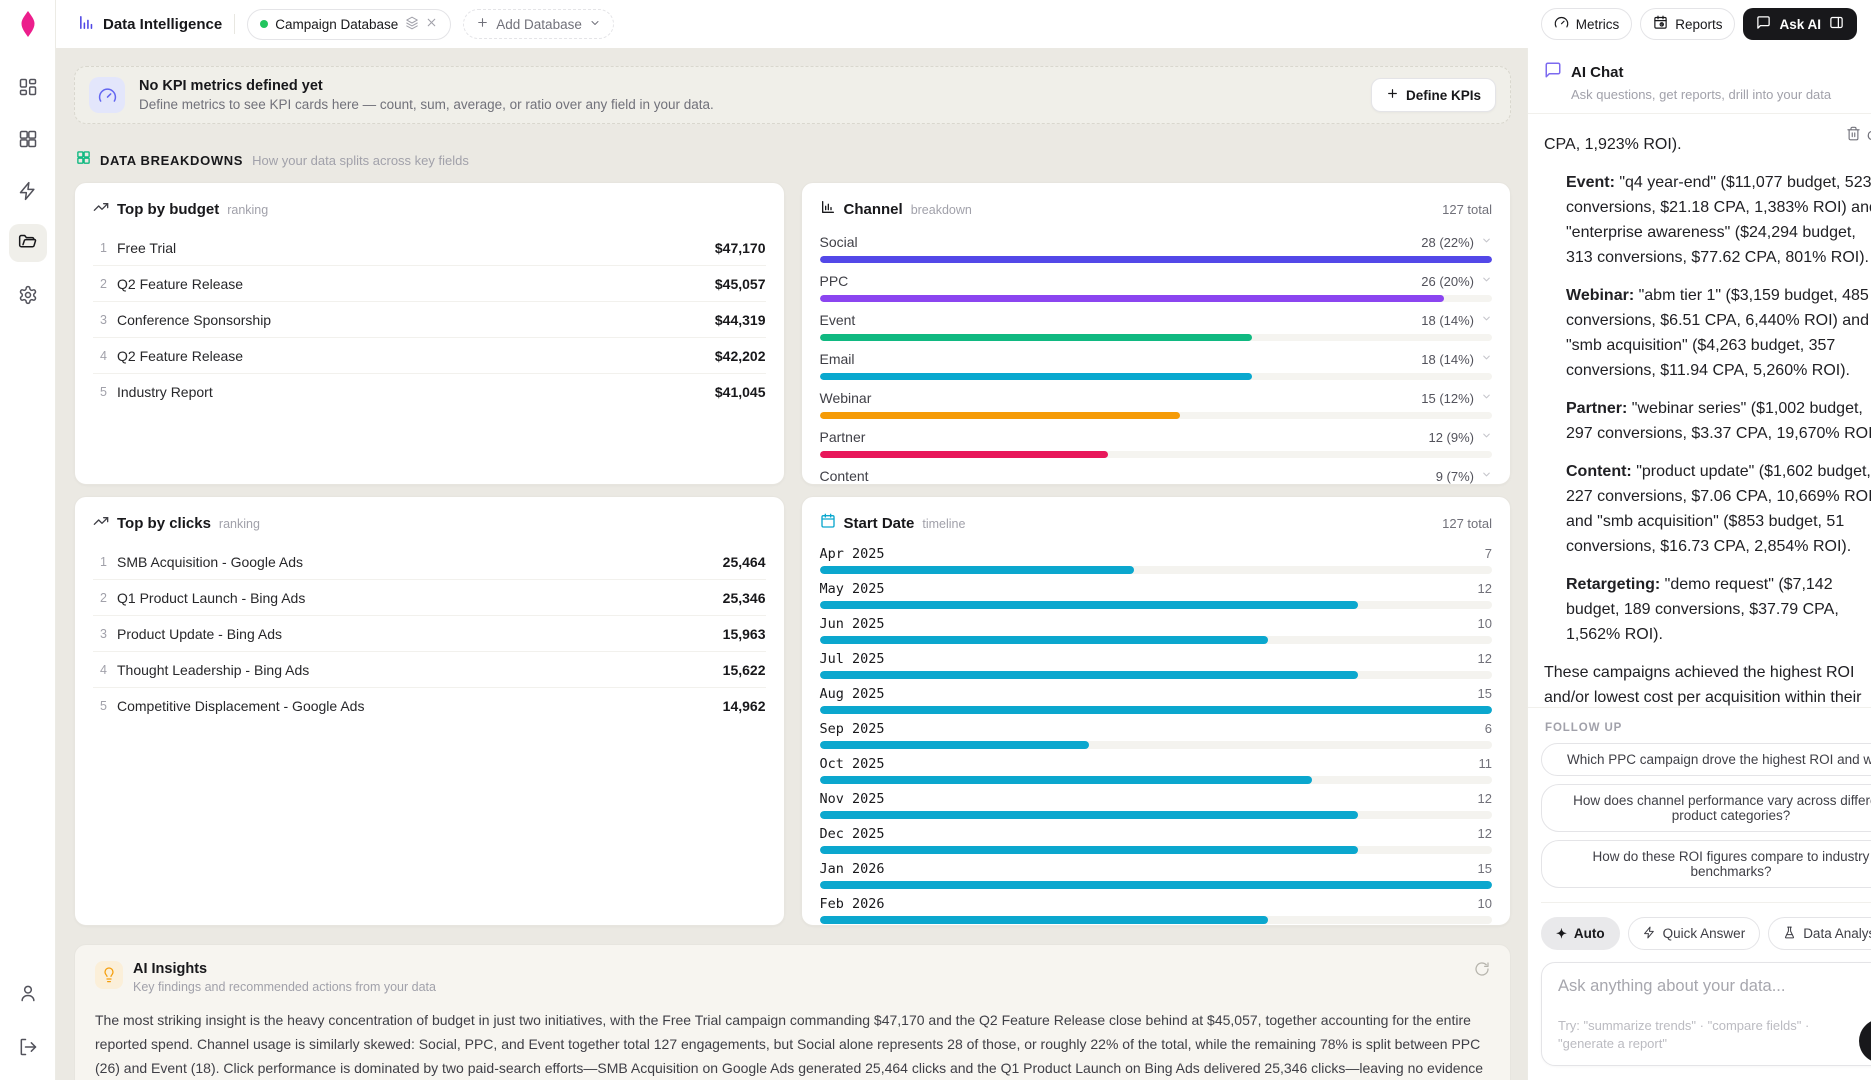 This screenshot has height=1080, width=1871. I want to click on mode-auto-label: Auto, so click(1589, 933).